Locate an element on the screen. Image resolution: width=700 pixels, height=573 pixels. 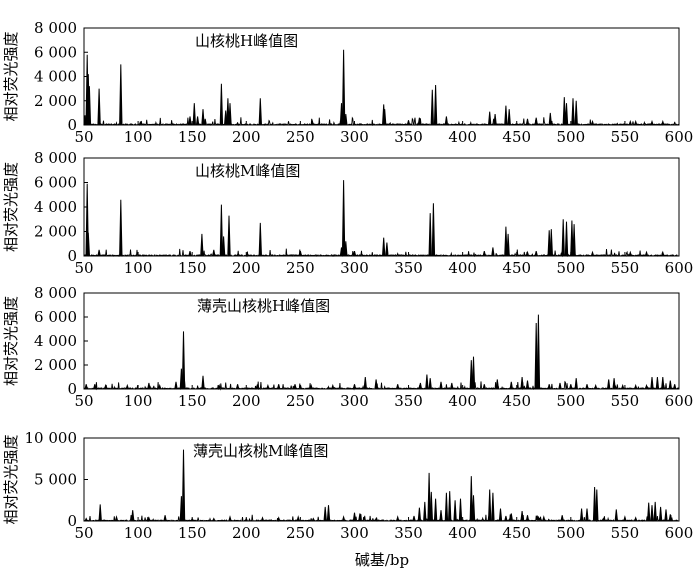
x-tick-label: 250 is located at coordinates (300, 137).